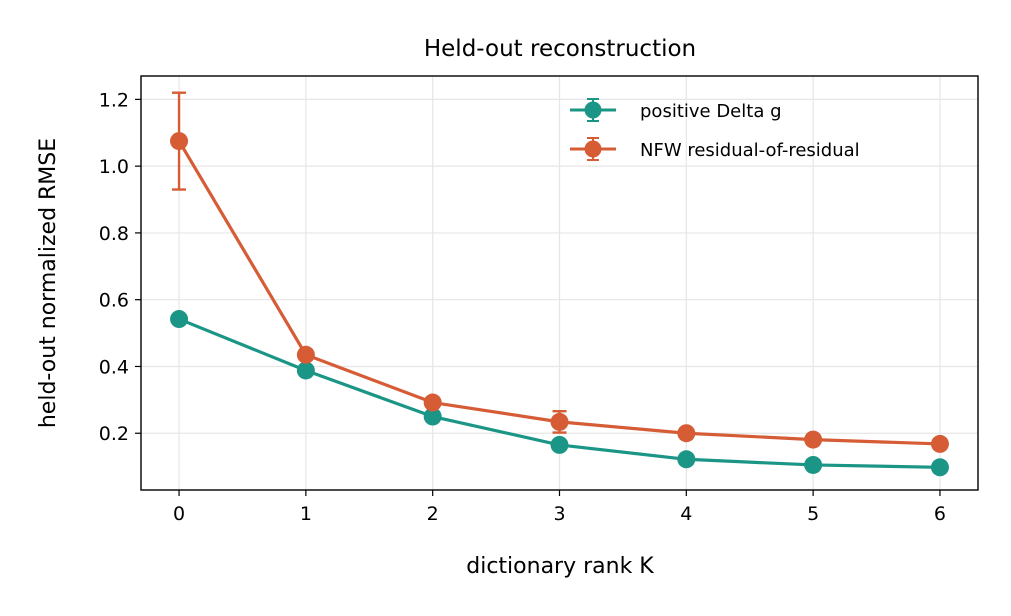 The width and height of the screenshot is (1011, 616). I want to click on chart-title: Held-out reconstruction, so click(560, 49).